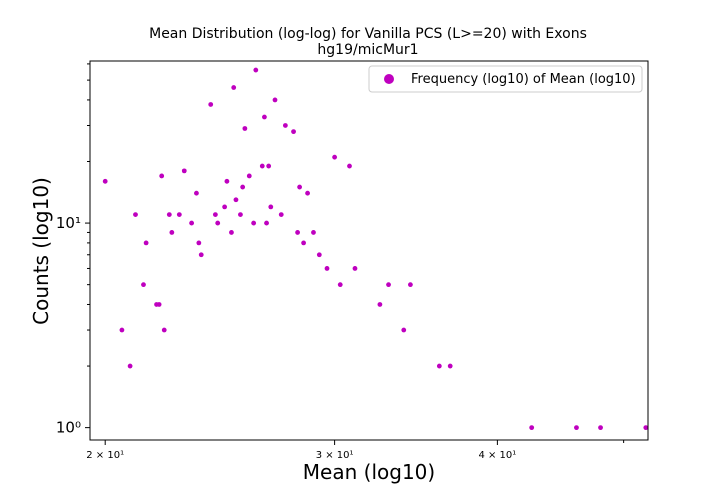 This screenshot has width=720, height=504. Describe the element at coordinates (68, 428) in the screenshot. I see `y-tick-label: 10⁰` at that location.